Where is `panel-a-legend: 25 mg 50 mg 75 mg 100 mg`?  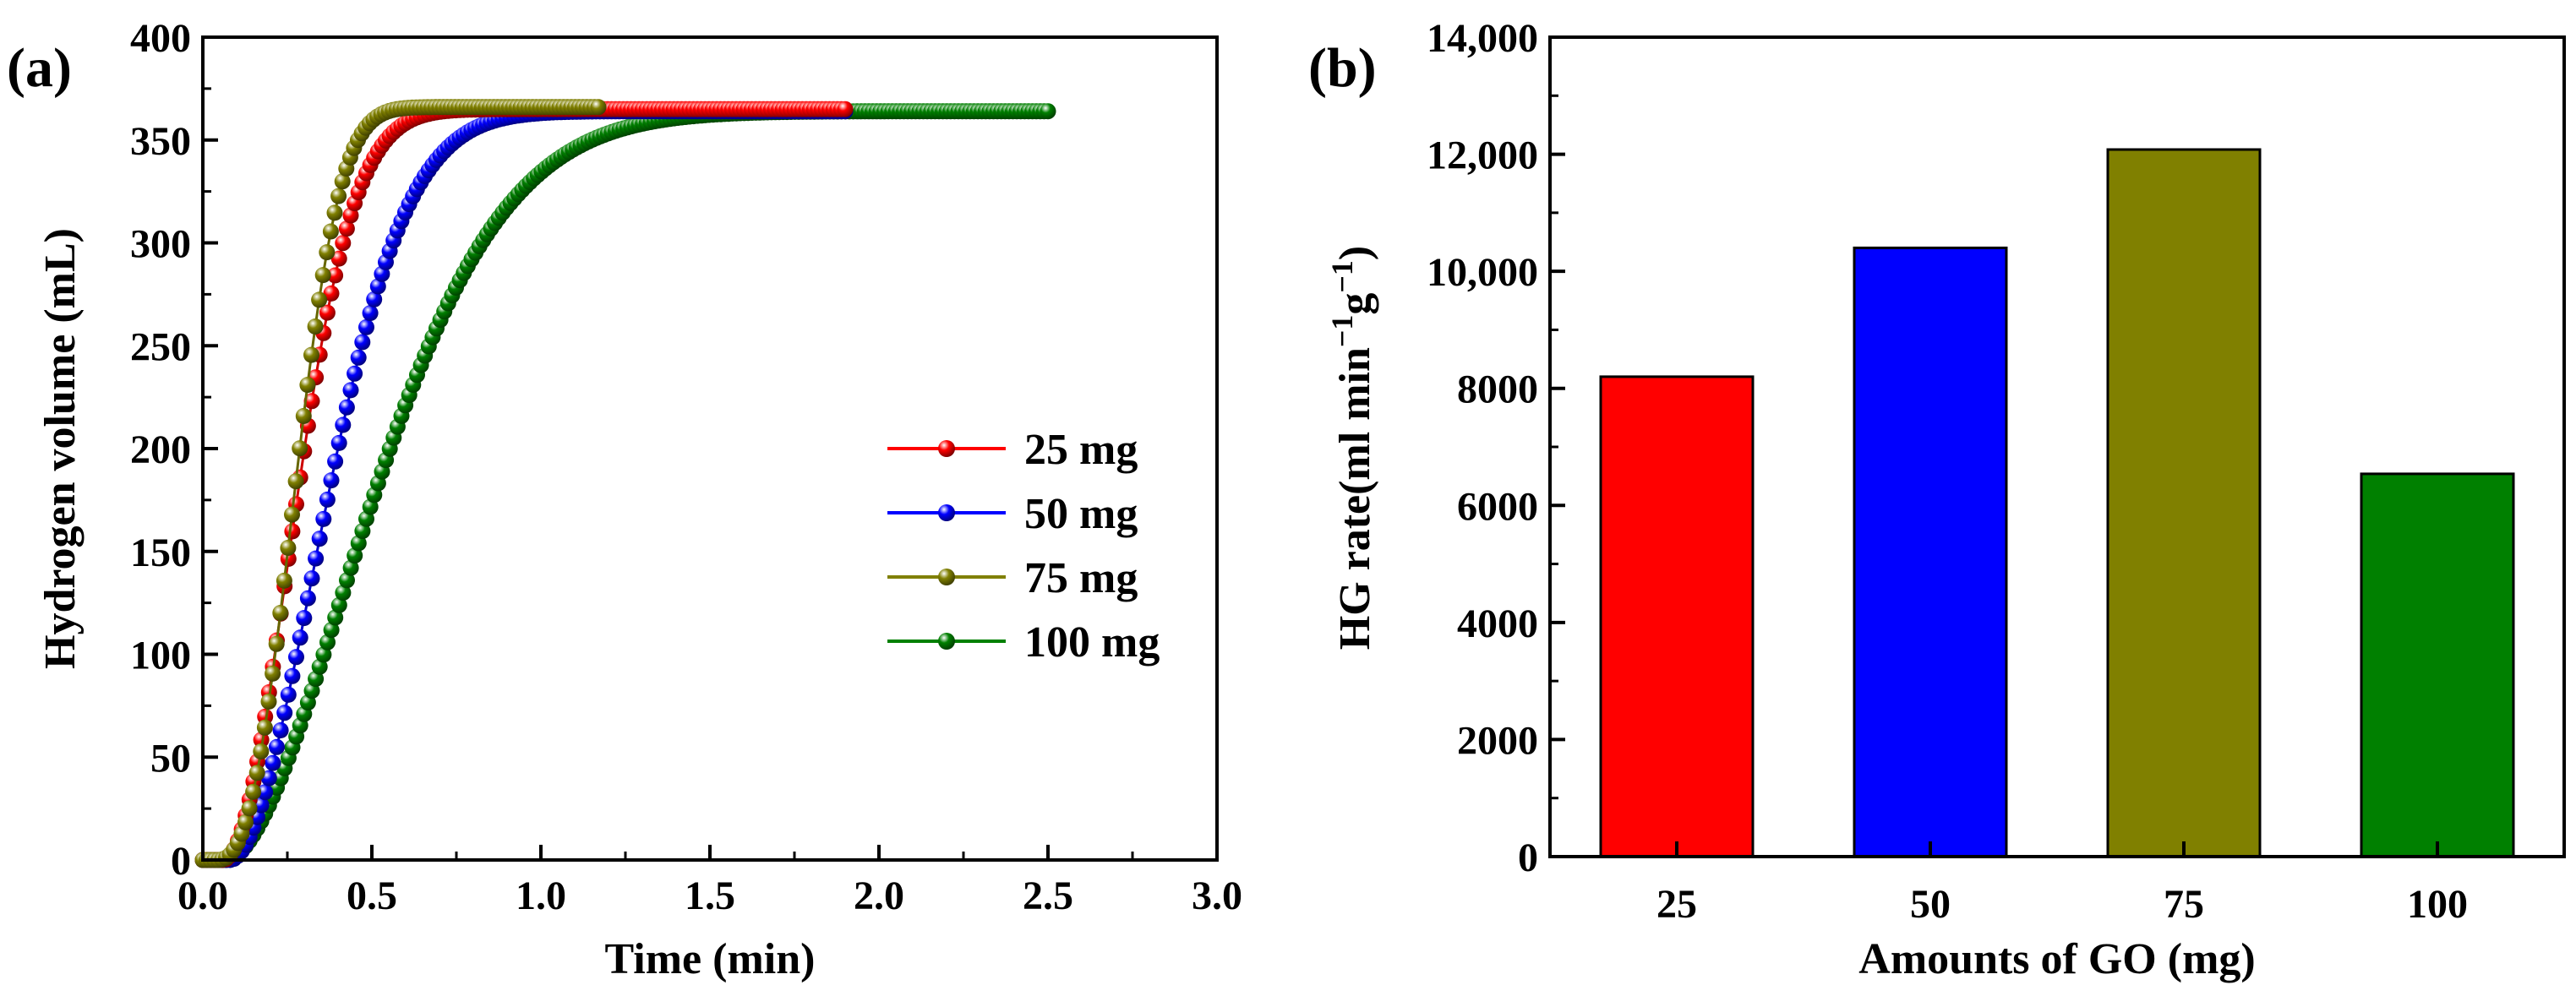 panel-a-legend: 25 mg 50 mg 75 mg 100 mg is located at coordinates (1023, 546).